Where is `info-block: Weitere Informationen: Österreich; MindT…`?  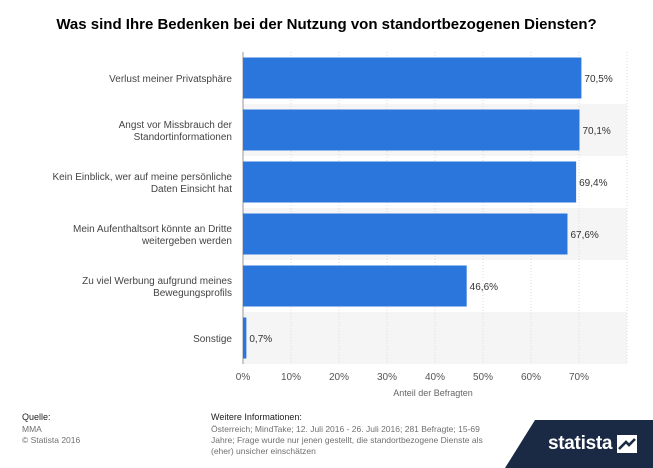
info-block: Weitere Informationen: Österreich; MindT… is located at coordinates (347, 434).